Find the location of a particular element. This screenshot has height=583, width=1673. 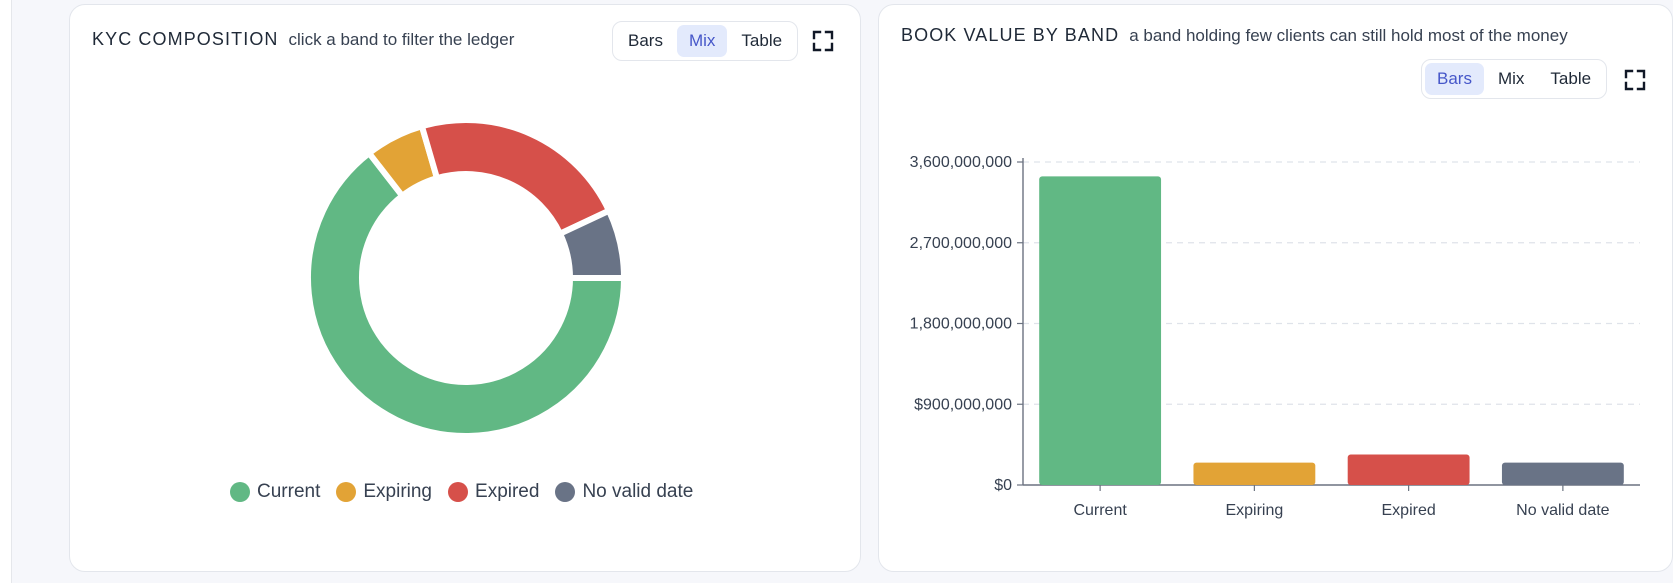

legend-item-expired: Expired is located at coordinates (493, 492).